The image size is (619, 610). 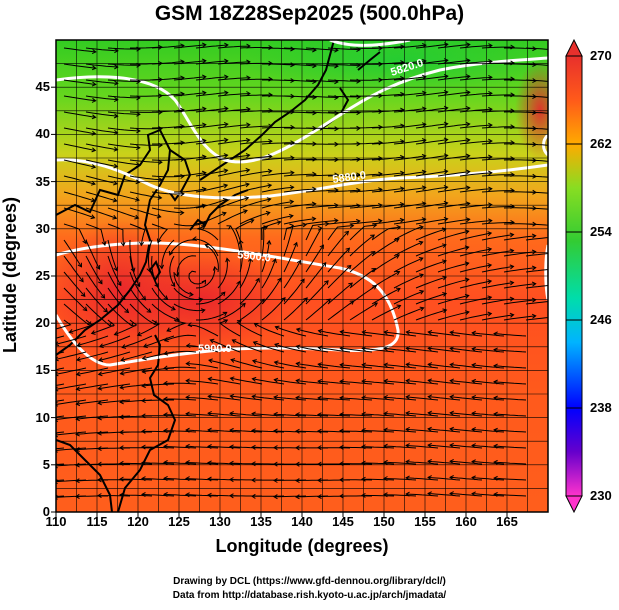 I want to click on figure-title: GSM 18Z28Sep2025 (500.0hPa), so click(x=309, y=14).